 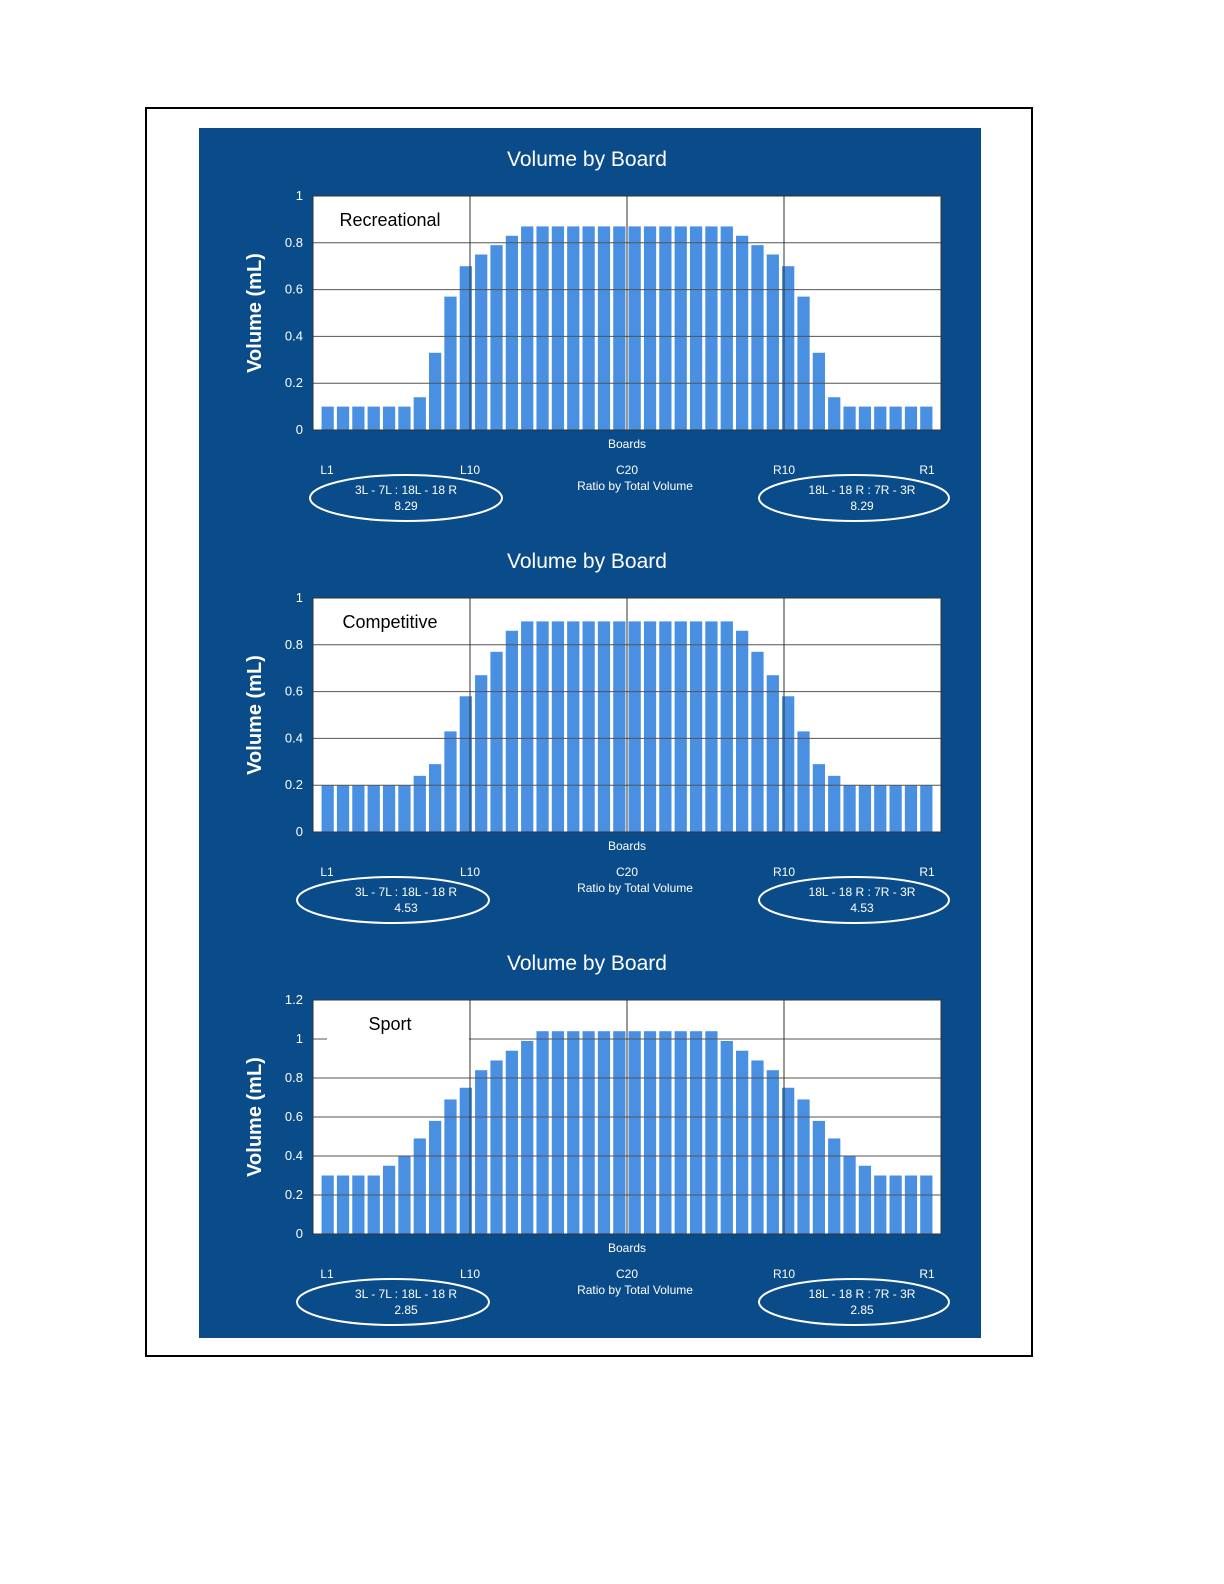 I want to click on y-tick-label: 0.8, so click(x=294, y=242).